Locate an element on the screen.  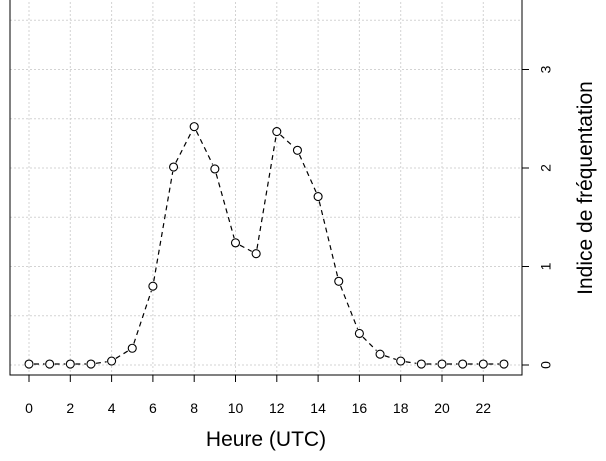
y-tick-label: 2 is located at coordinates (546, 168).